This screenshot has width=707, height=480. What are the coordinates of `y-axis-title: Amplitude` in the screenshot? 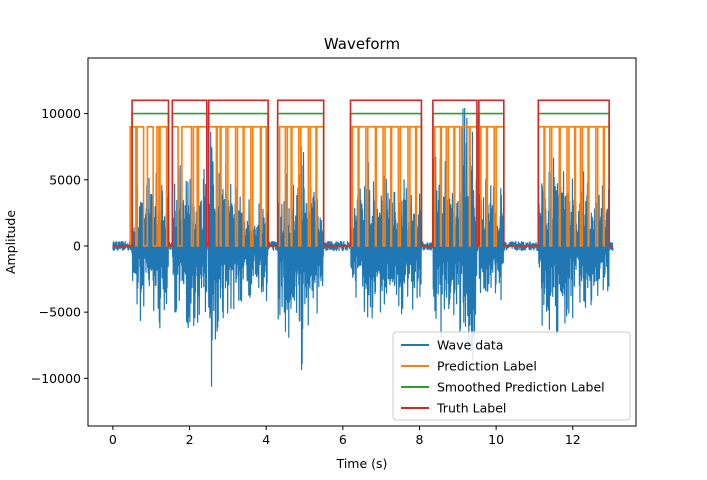 It's located at (10, 242).